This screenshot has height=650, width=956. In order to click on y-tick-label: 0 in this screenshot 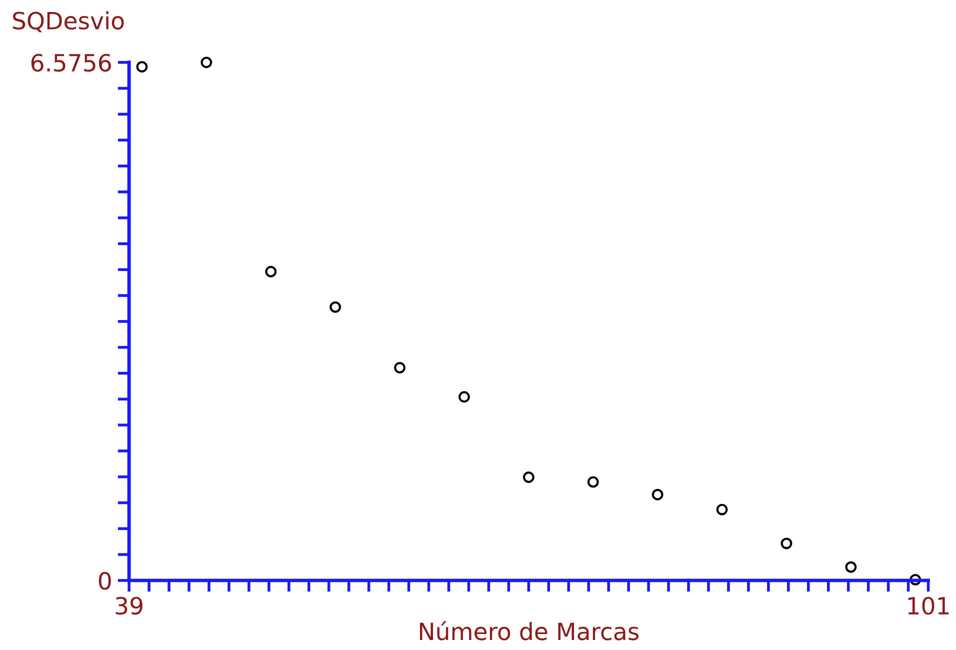, I will do `click(104, 581)`.